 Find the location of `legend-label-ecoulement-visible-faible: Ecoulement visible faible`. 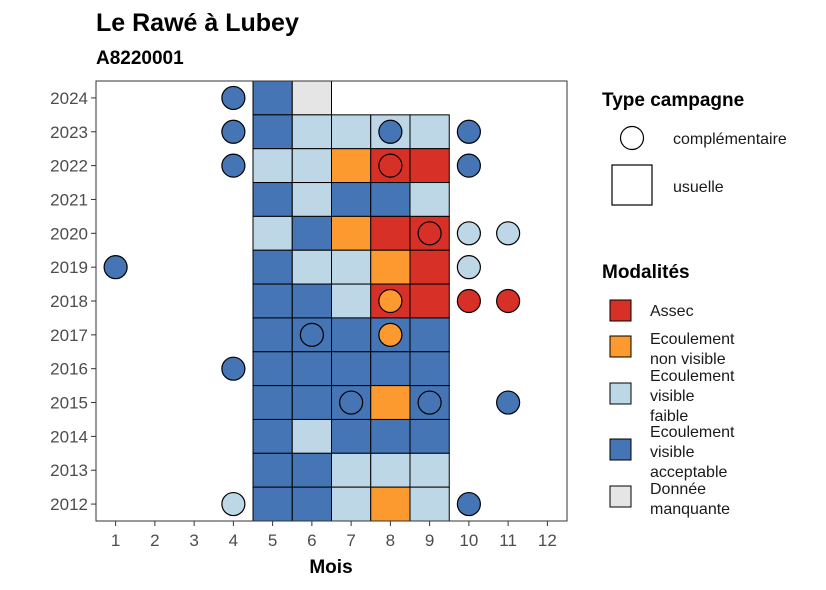

legend-label-ecoulement-visible-faible: Ecoulement visible faible is located at coordinates (694, 396).